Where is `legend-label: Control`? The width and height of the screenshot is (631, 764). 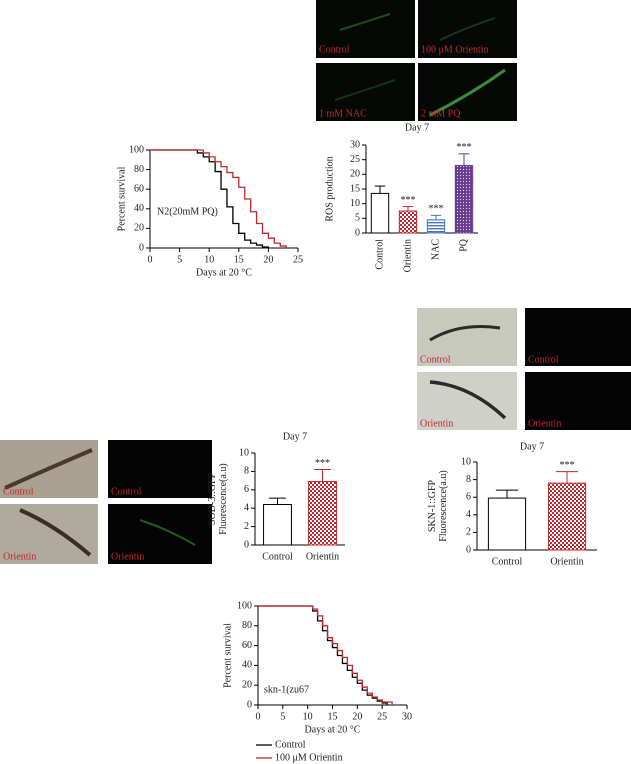
legend-label: Control is located at coordinates (290, 744).